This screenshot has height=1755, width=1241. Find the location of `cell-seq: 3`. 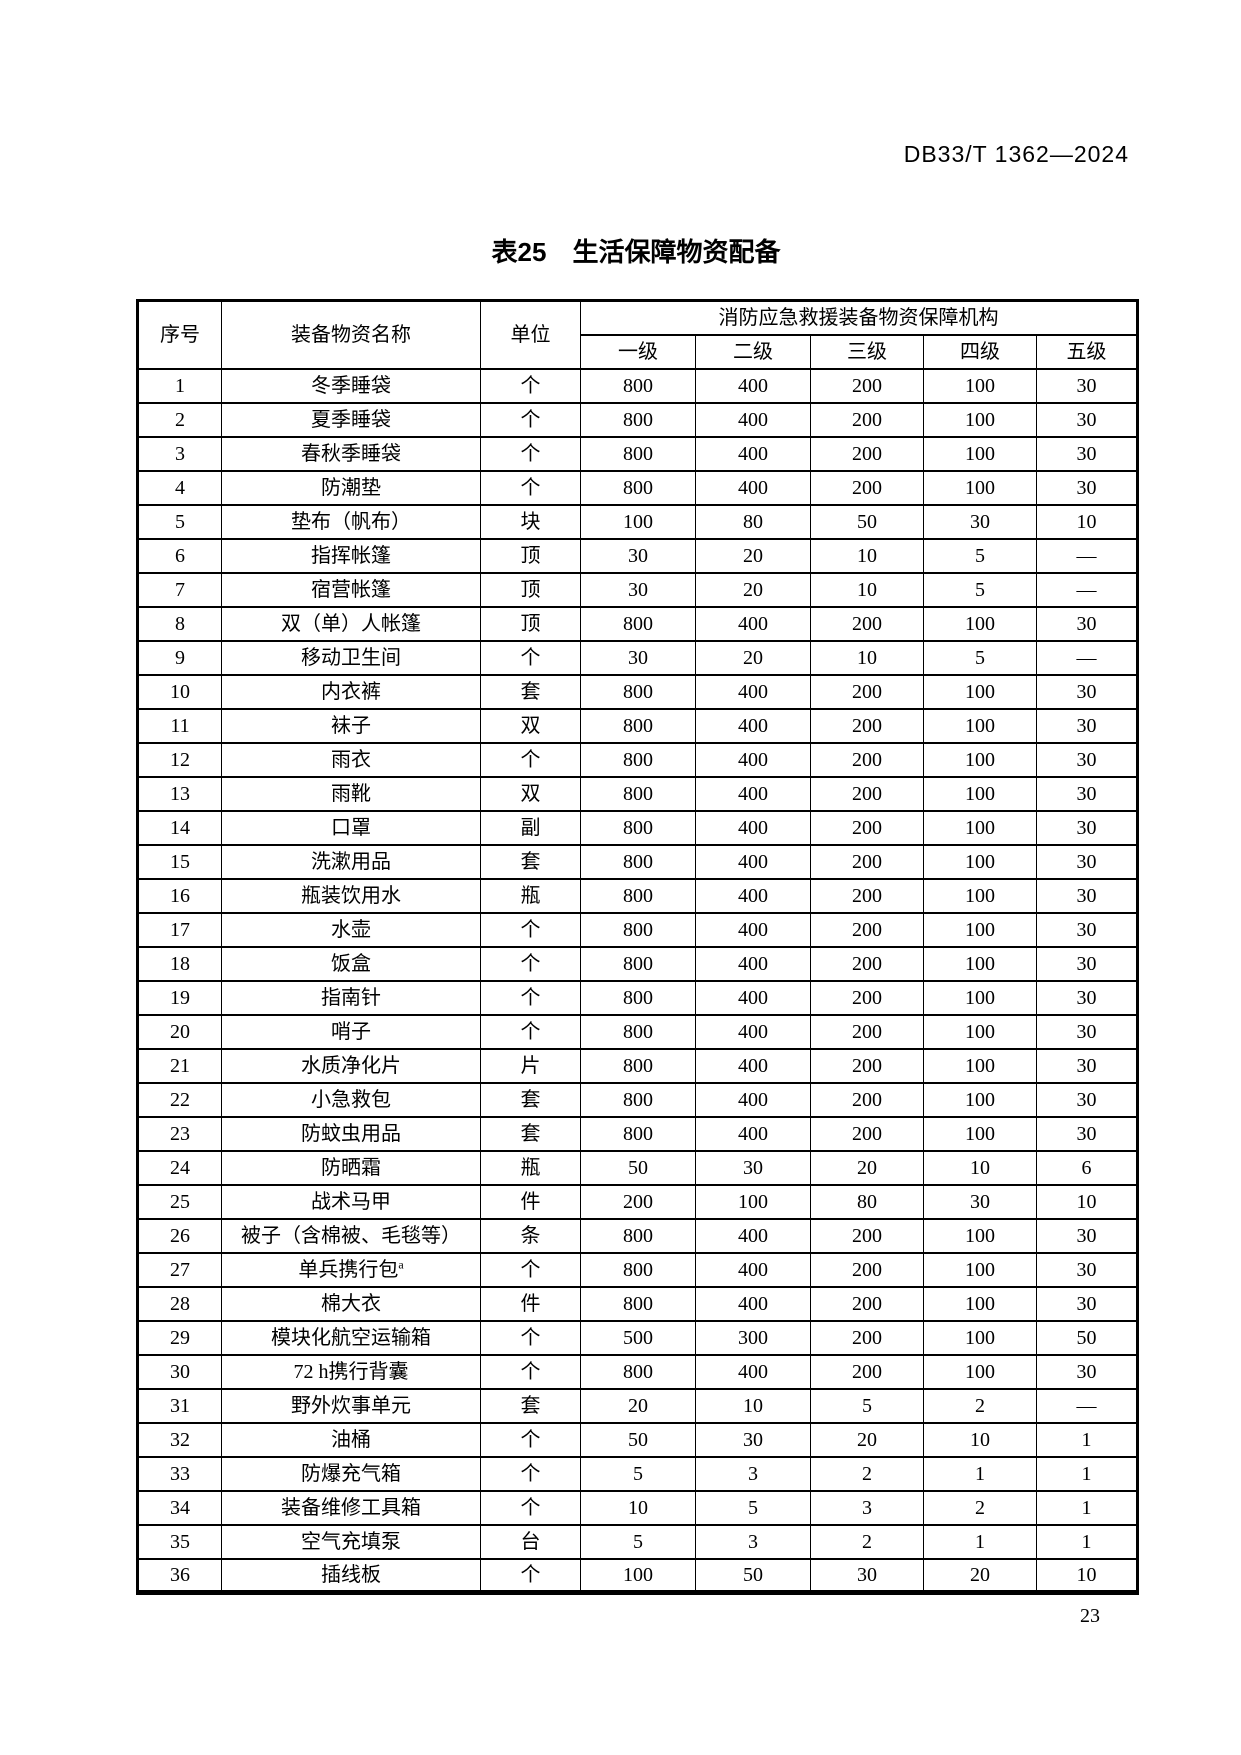

cell-seq: 3 is located at coordinates (179, 453).